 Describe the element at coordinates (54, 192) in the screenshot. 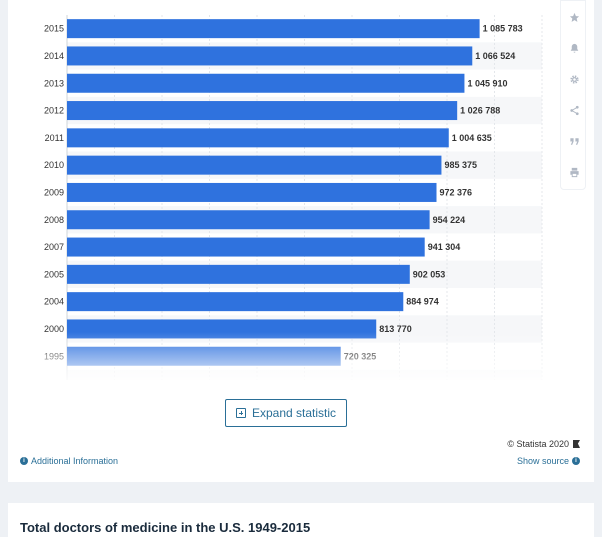

I see `category-label: 2009` at that location.